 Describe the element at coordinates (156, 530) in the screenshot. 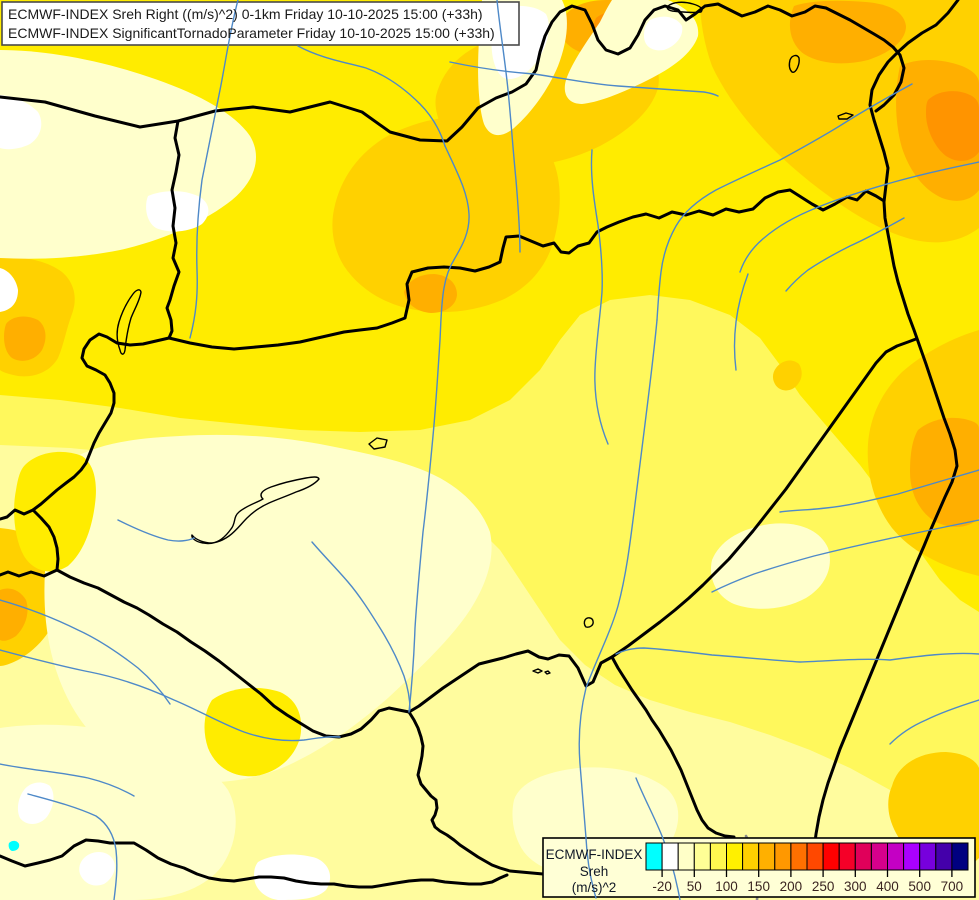

I see `river-zala` at that location.